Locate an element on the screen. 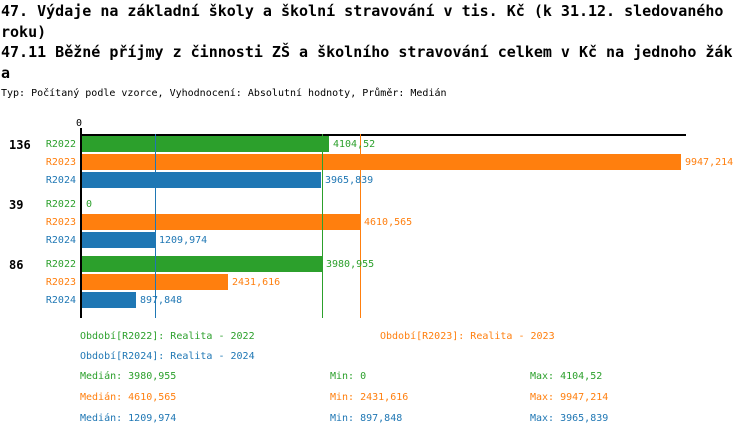 This screenshot has width=750, height=436. legend-item-r2023: Období[R2023]: Realita - 2023 is located at coordinates (467, 336).